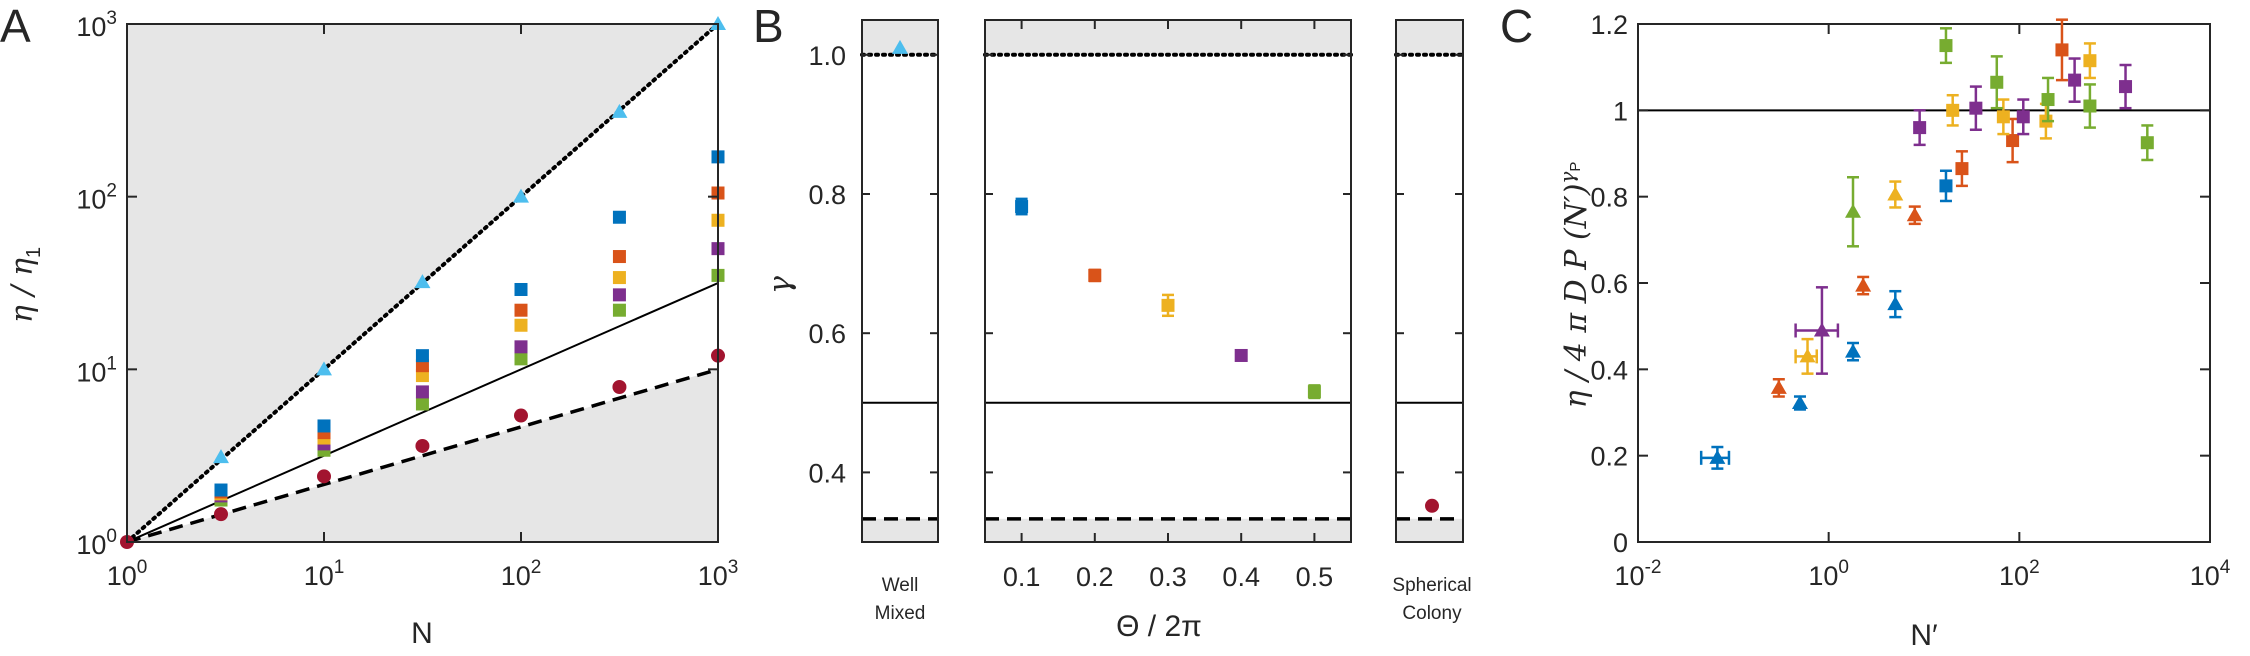  I want to click on panel-a-xtick-label: 10¹, so click(324, 574).